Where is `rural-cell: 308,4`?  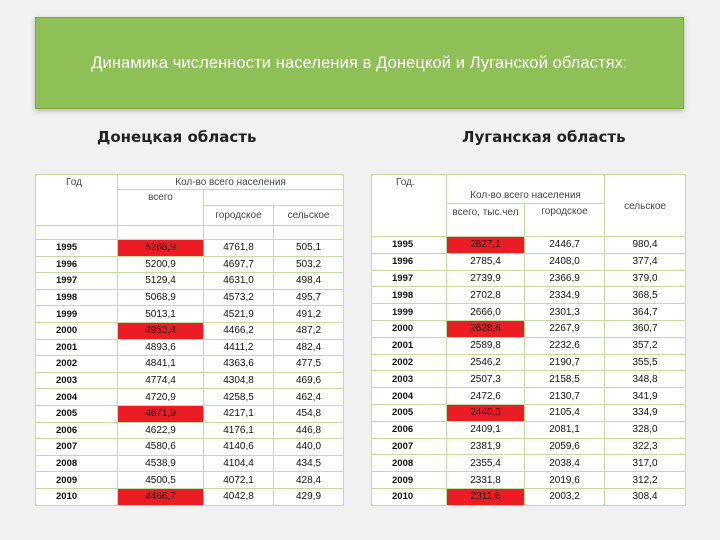 rural-cell: 308,4 is located at coordinates (645, 496).